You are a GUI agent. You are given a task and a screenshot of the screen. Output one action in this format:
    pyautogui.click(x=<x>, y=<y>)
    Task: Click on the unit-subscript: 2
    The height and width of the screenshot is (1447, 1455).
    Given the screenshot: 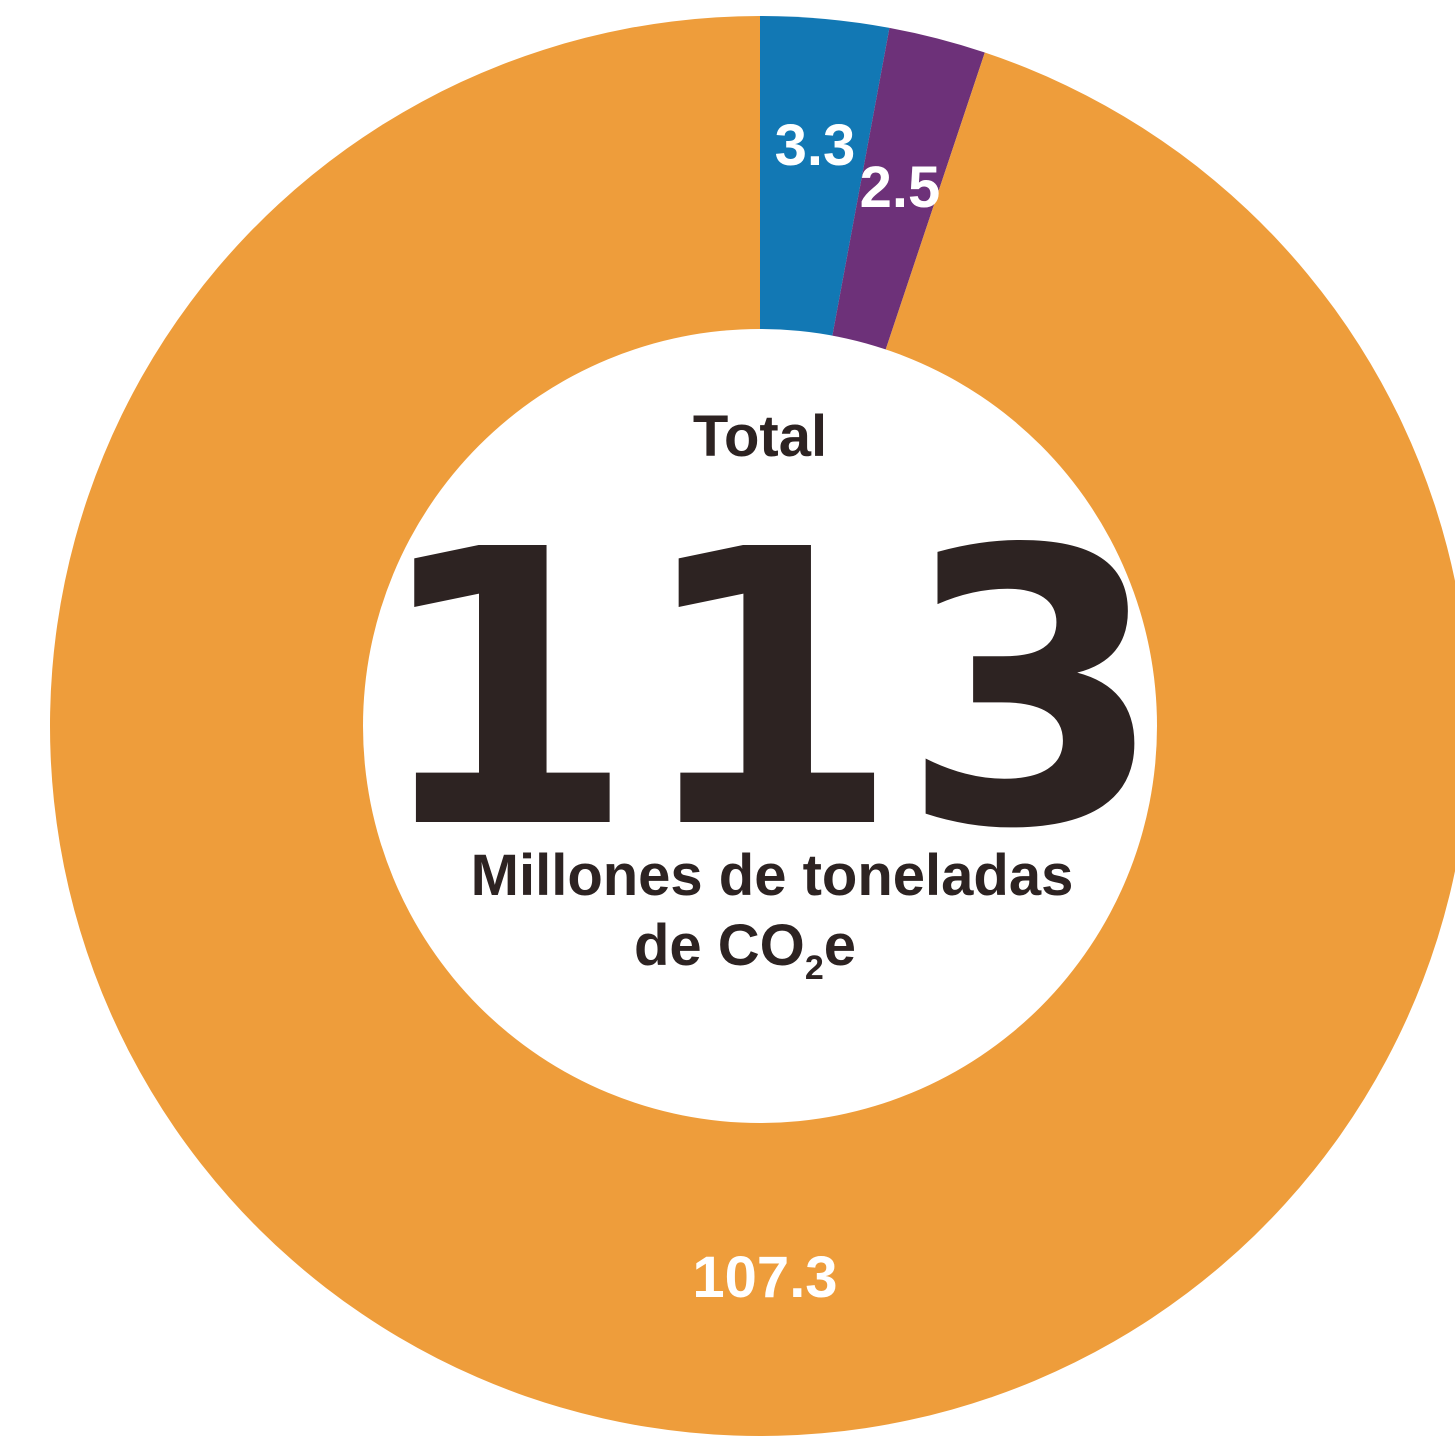 What is the action you would take?
    pyautogui.click(x=814, y=968)
    